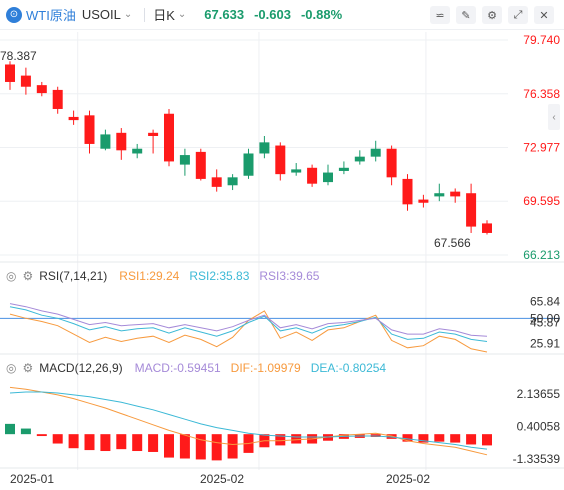  I want to click on rsi-line-rsi3, so click(248, 320).